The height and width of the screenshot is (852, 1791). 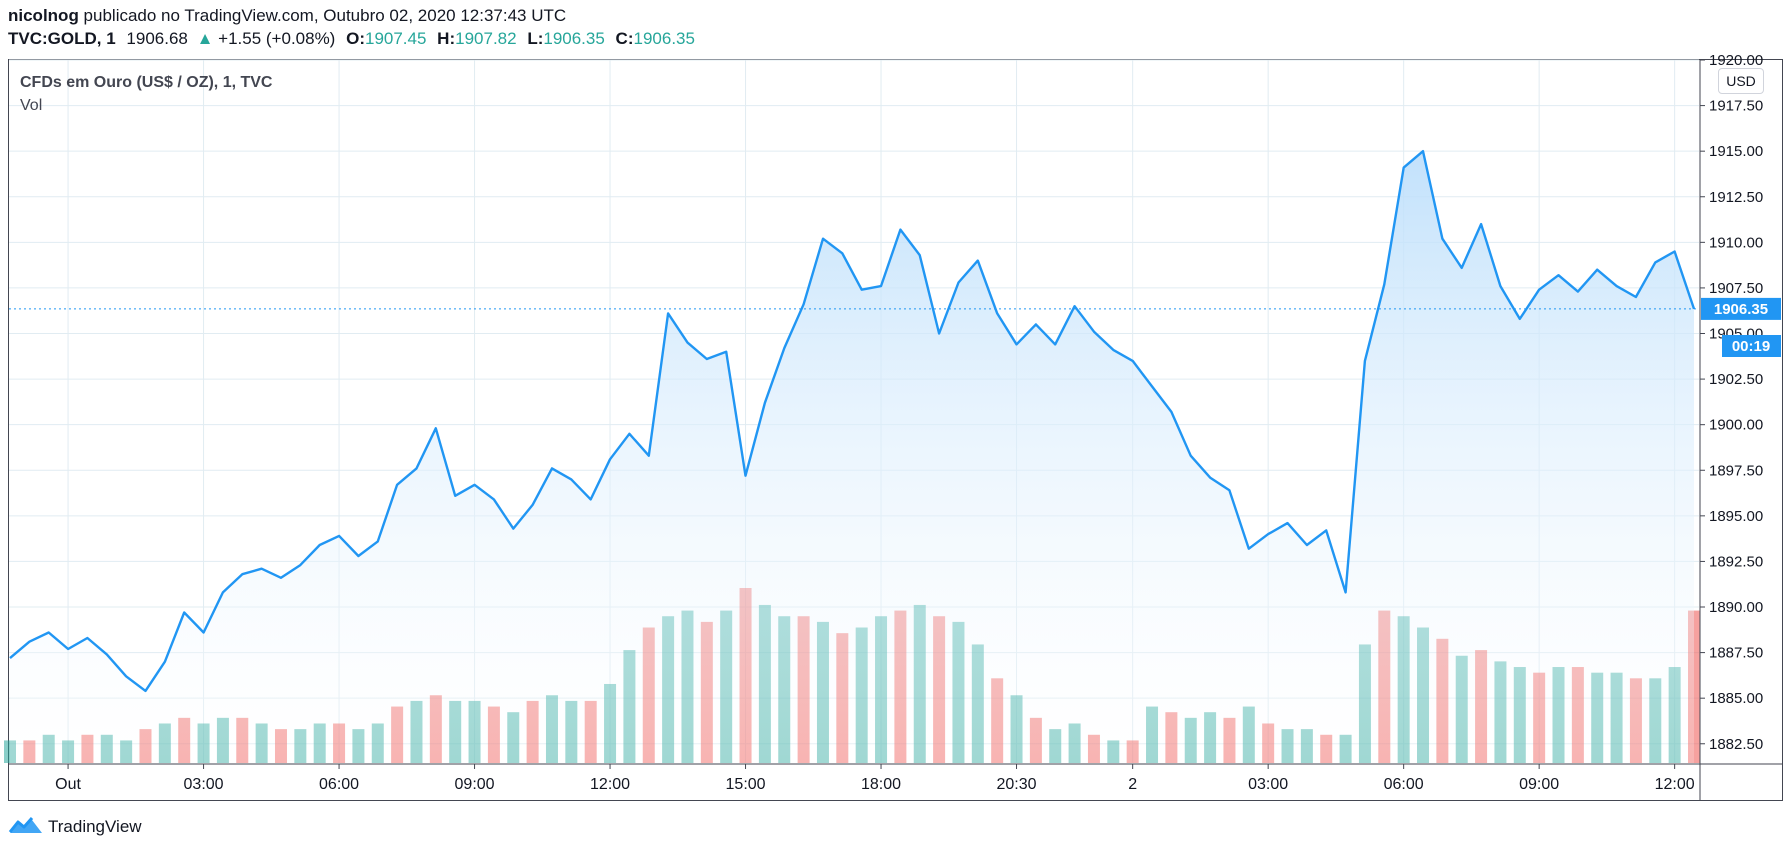 What do you see at coordinates (1736, 607) in the screenshot?
I see `y-tick-label: 1890.00` at bounding box center [1736, 607].